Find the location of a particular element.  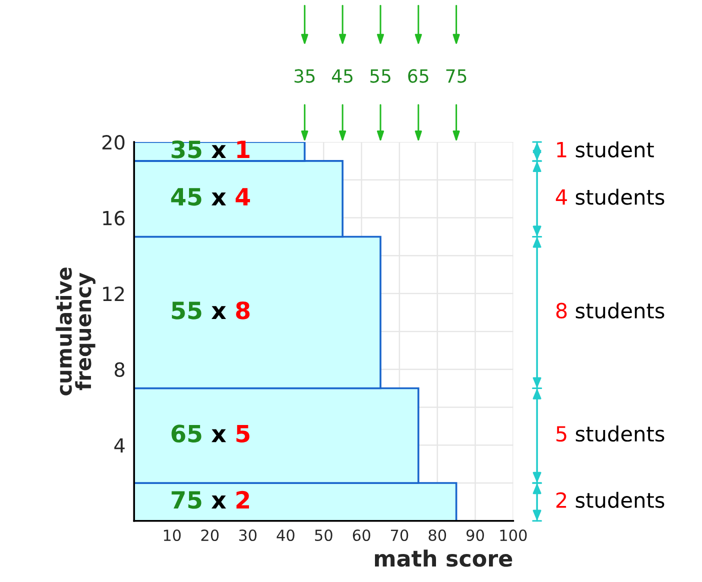

text: 2 students is located at coordinates (610, 500).